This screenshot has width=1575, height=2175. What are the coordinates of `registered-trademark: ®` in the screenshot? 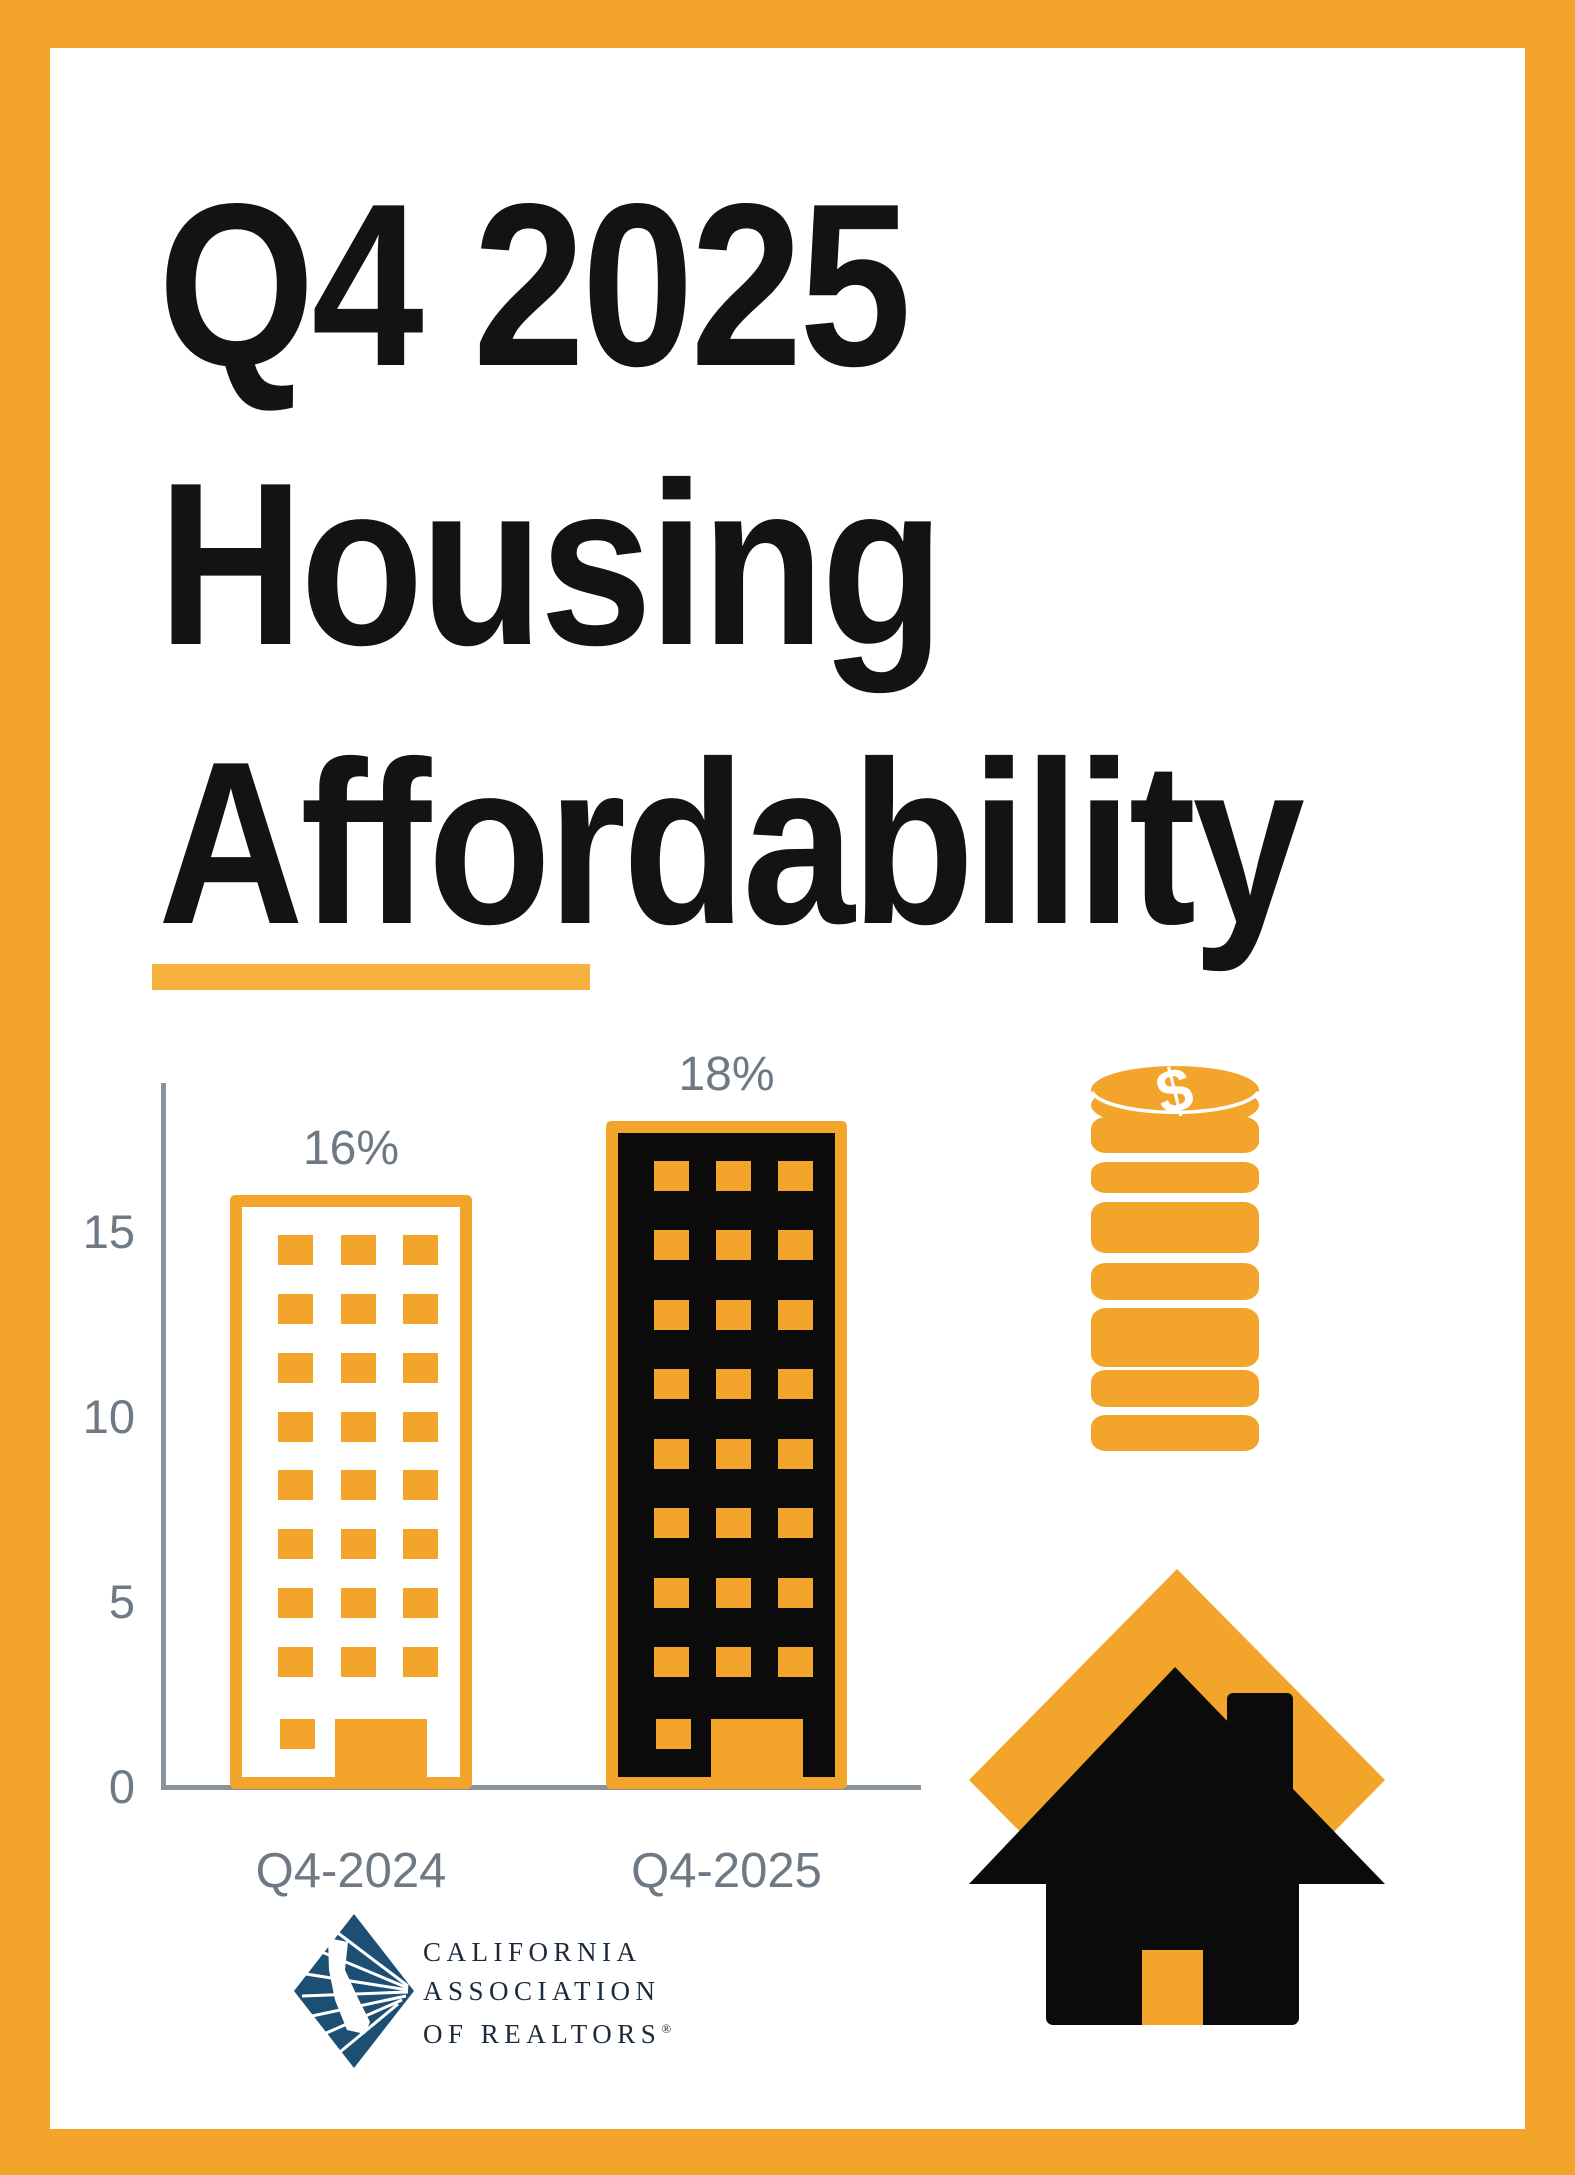 It's located at (666, 2028).